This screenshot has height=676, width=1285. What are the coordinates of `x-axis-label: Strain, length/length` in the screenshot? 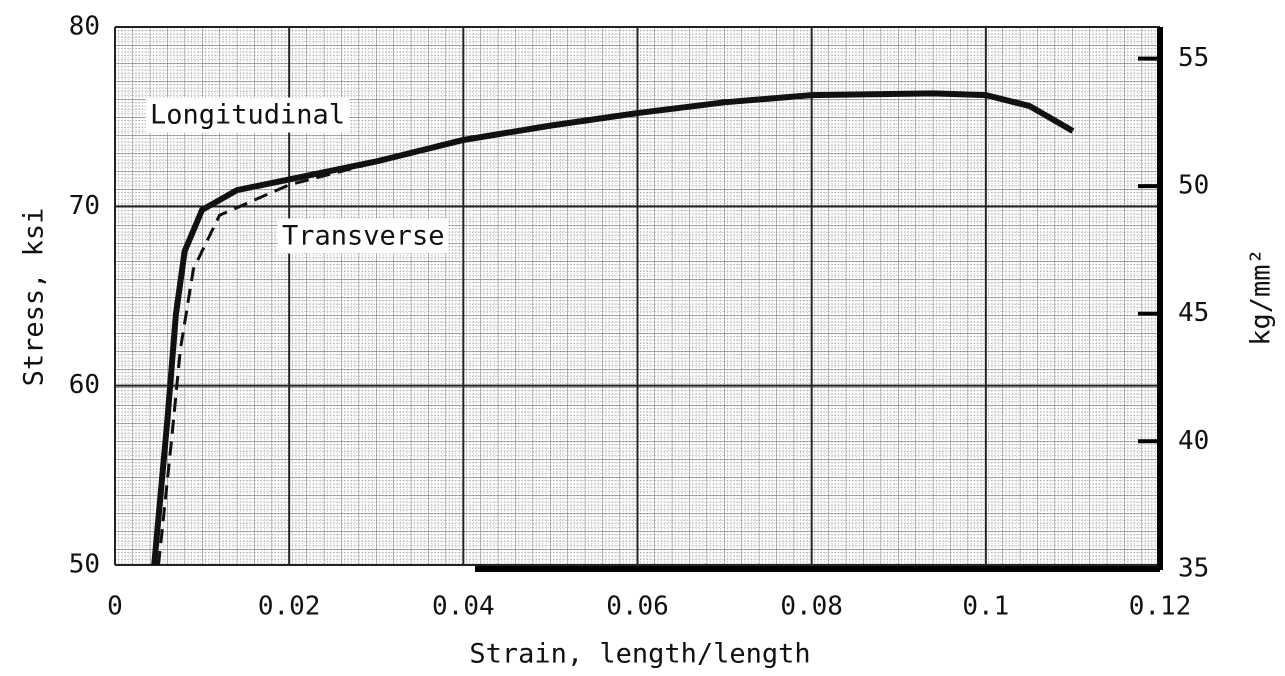 It's located at (639, 654).